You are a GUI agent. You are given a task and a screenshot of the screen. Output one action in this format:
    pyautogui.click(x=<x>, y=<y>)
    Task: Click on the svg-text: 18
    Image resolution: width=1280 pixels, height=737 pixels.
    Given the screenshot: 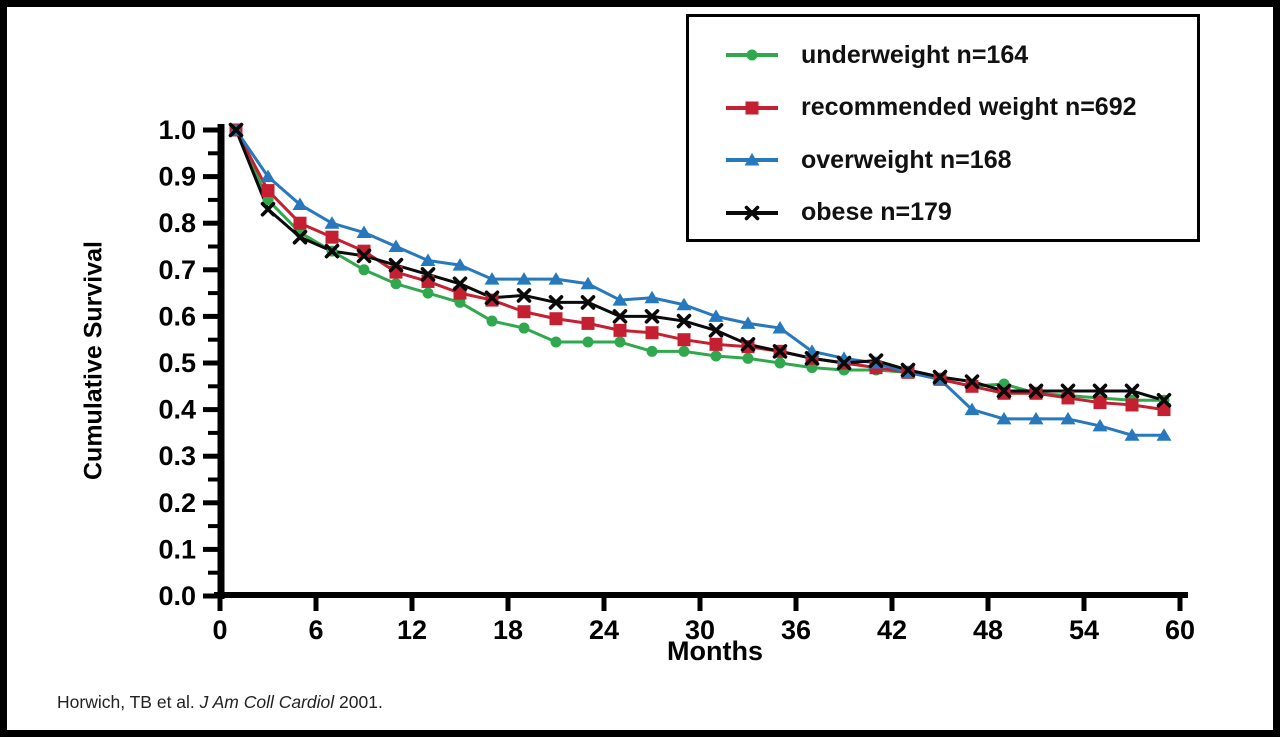 What is the action you would take?
    pyautogui.click(x=508, y=630)
    